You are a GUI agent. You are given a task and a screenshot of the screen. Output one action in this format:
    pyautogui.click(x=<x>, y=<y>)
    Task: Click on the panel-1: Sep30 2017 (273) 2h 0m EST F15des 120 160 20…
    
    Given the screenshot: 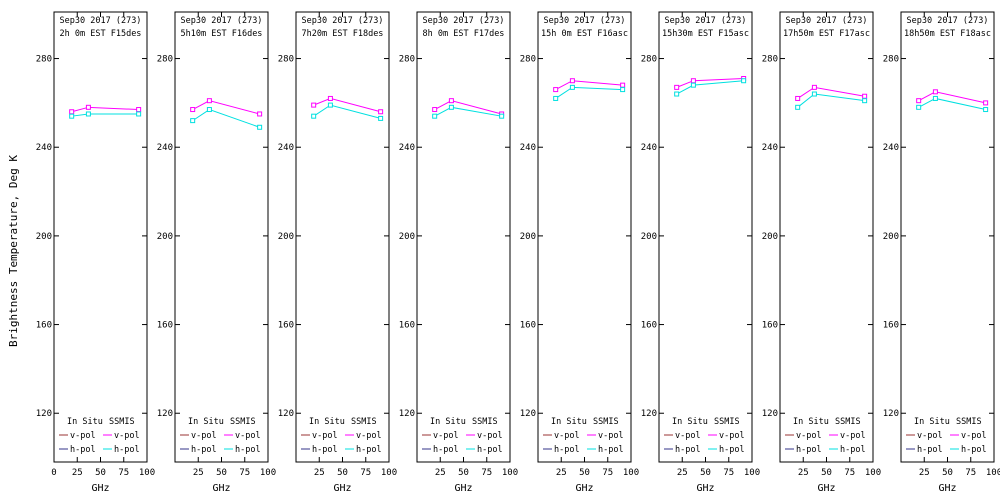 What is the action you would take?
    pyautogui.click(x=95, y=252)
    